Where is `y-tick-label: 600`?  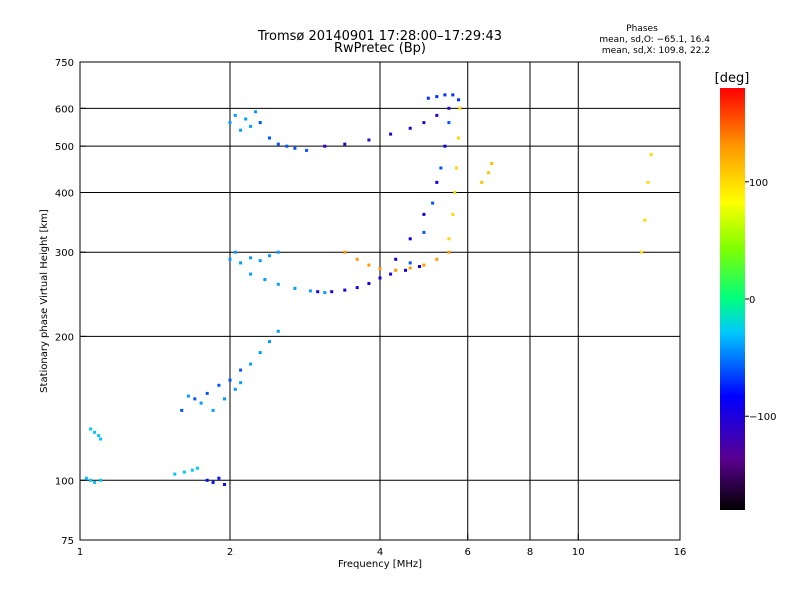 y-tick-label: 600 is located at coordinates (64, 109).